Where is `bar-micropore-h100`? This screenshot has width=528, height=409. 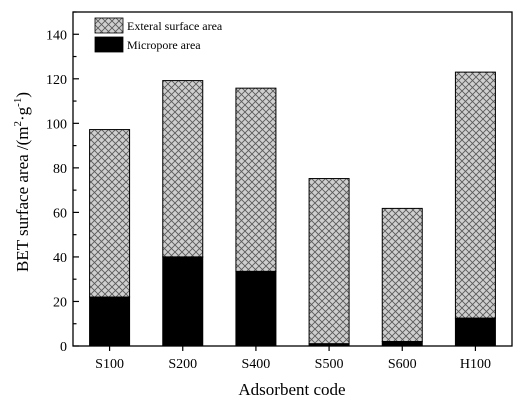
bar-micropore-h100 is located at coordinates (475, 332).